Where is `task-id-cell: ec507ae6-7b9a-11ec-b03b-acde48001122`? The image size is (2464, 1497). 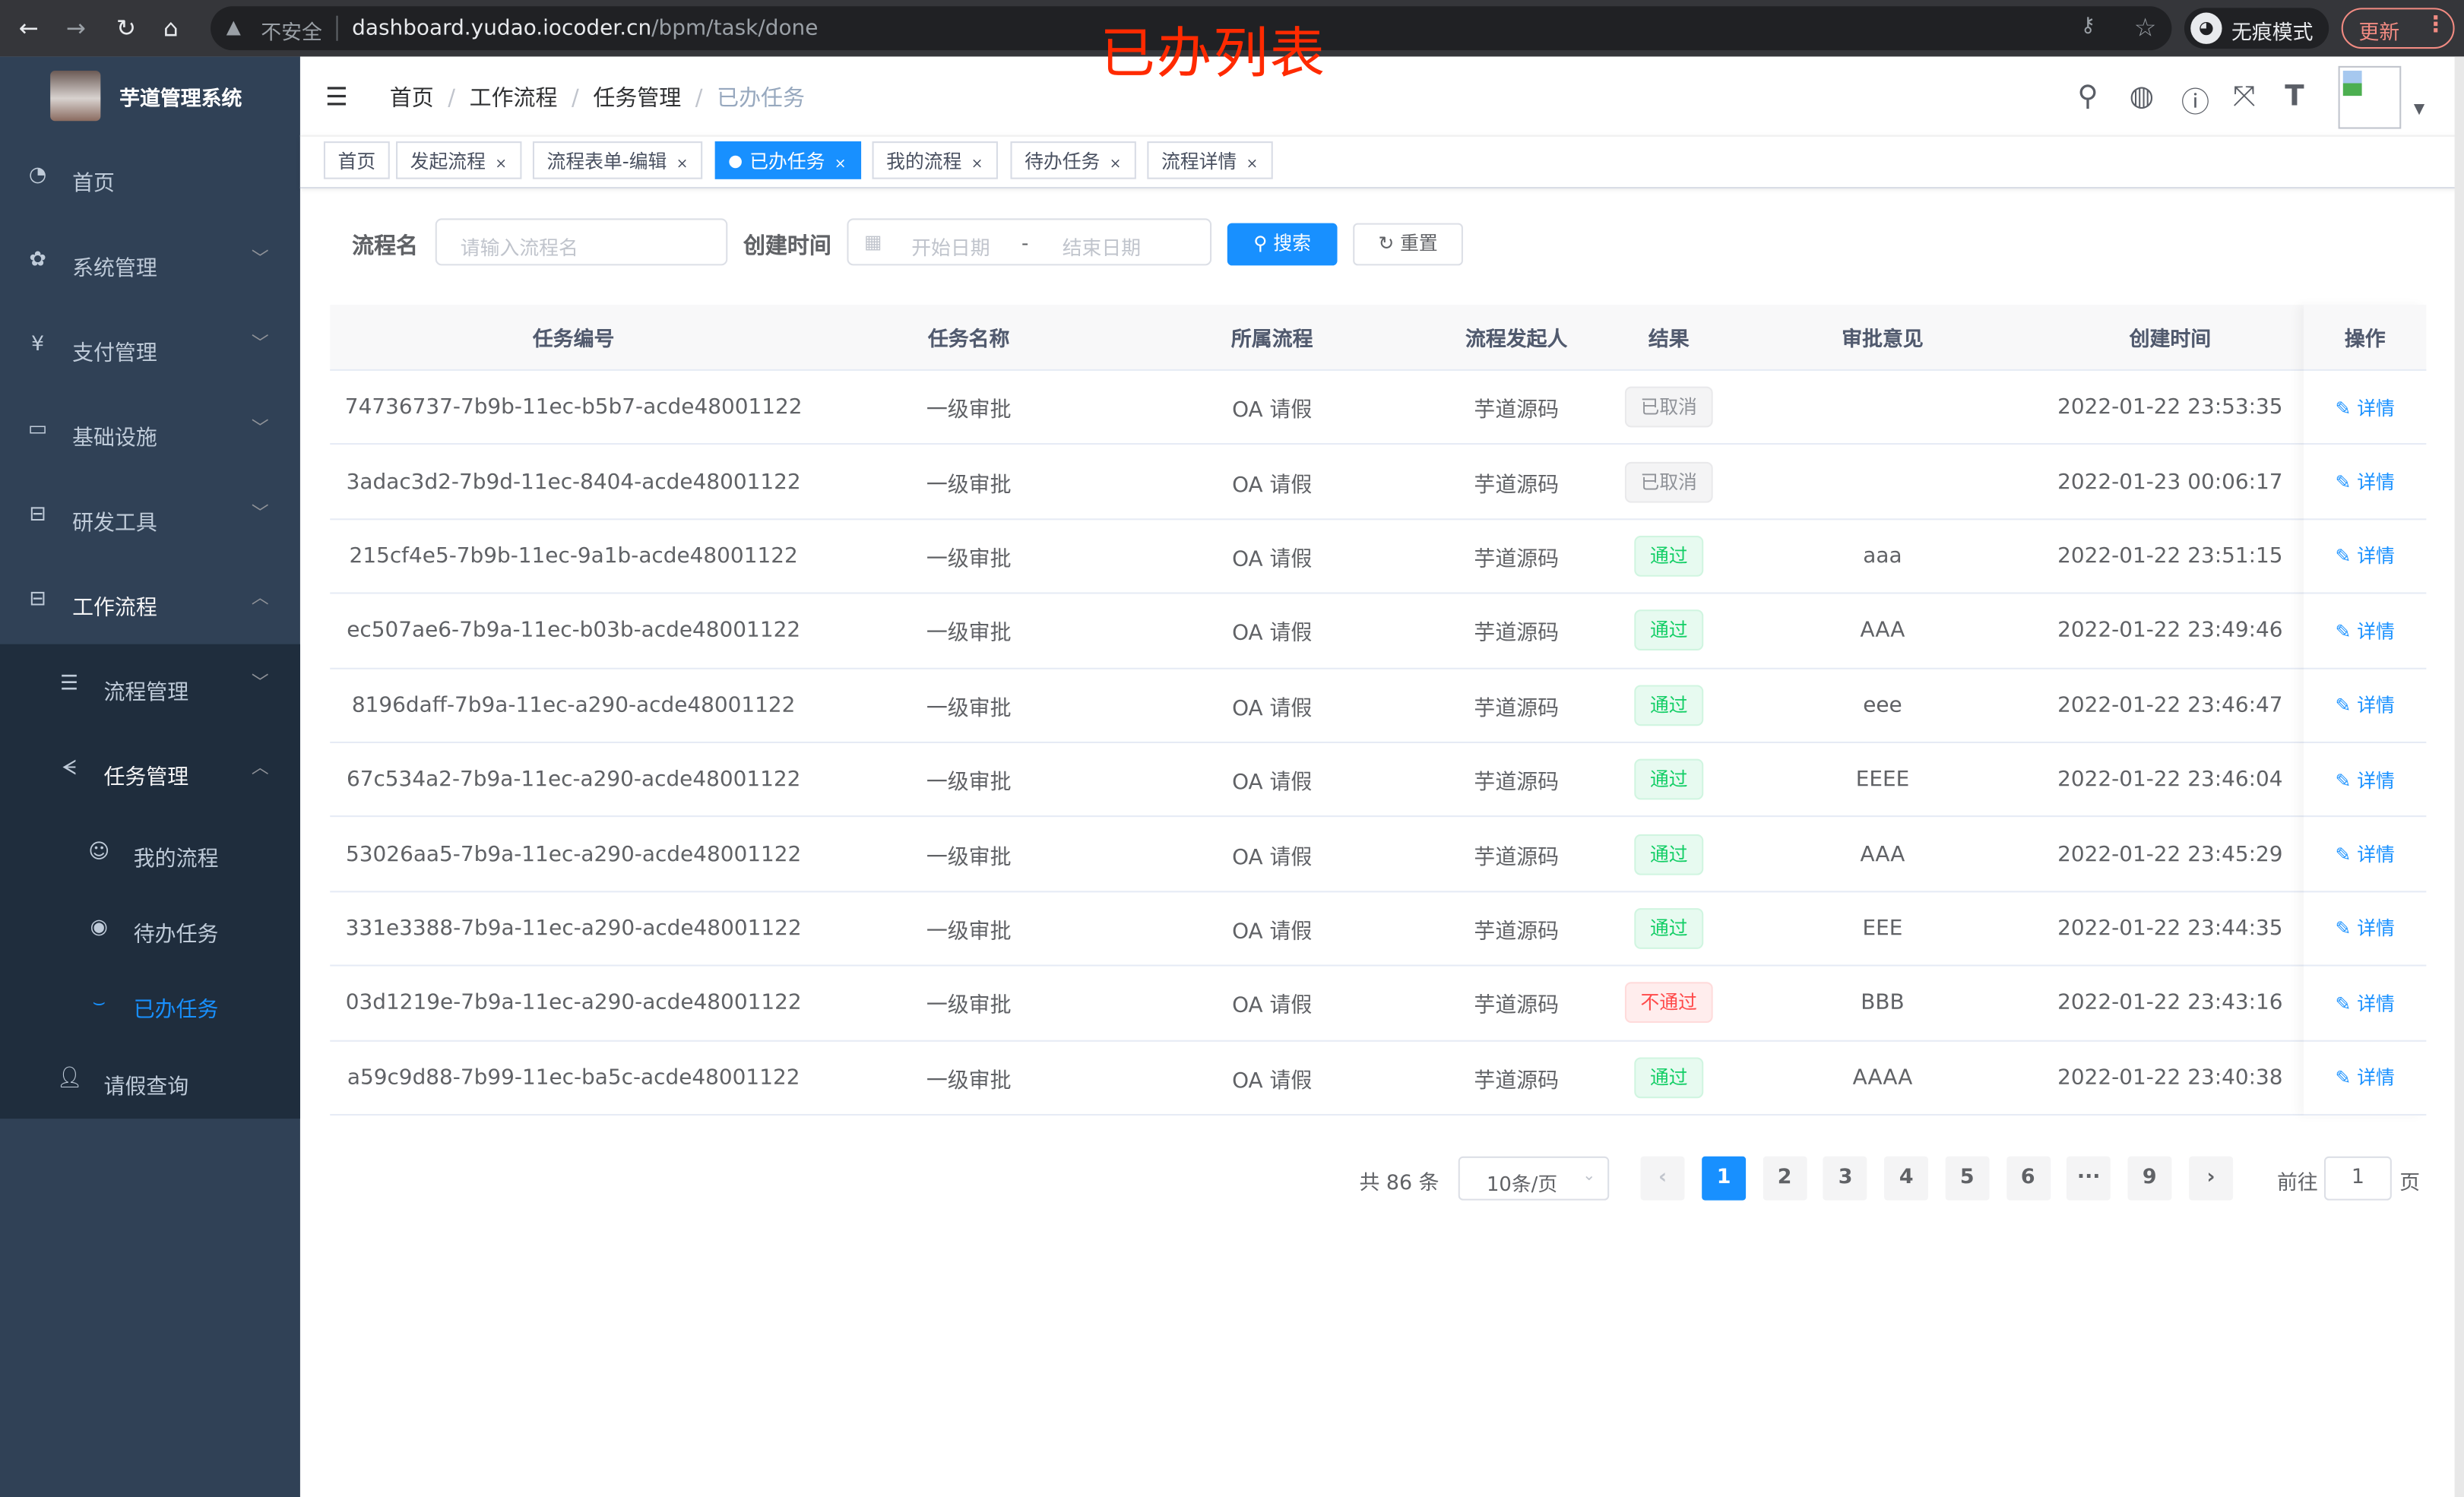 task-id-cell: ec507ae6-7b9a-11ec-b03b-acde48001122 is located at coordinates (573, 630).